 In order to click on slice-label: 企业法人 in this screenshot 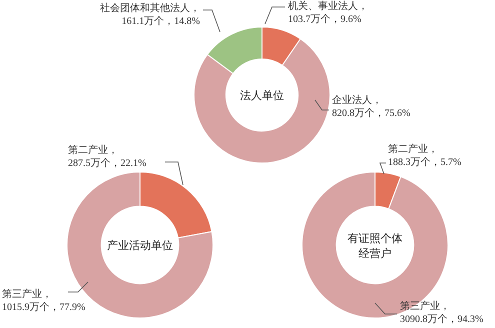, I will do `click(352, 100)`.